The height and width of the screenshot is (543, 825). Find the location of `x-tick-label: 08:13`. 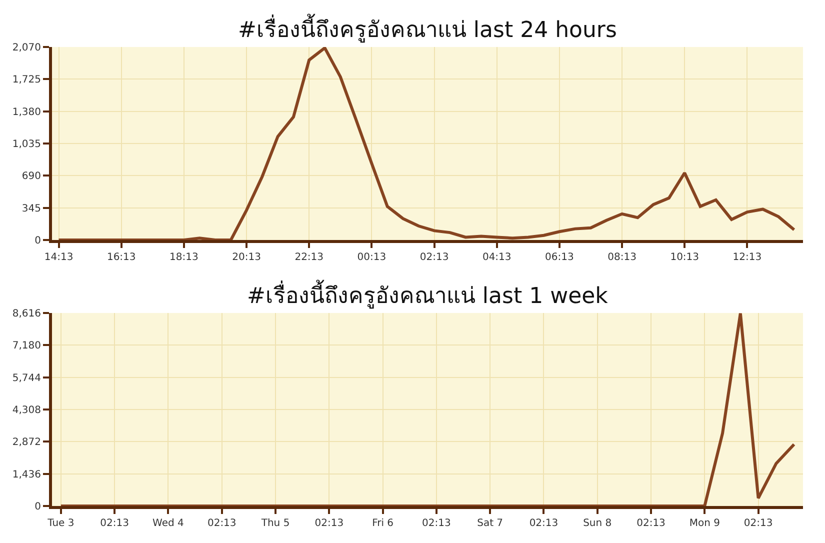

x-tick-label: 08:13 is located at coordinates (622, 257).